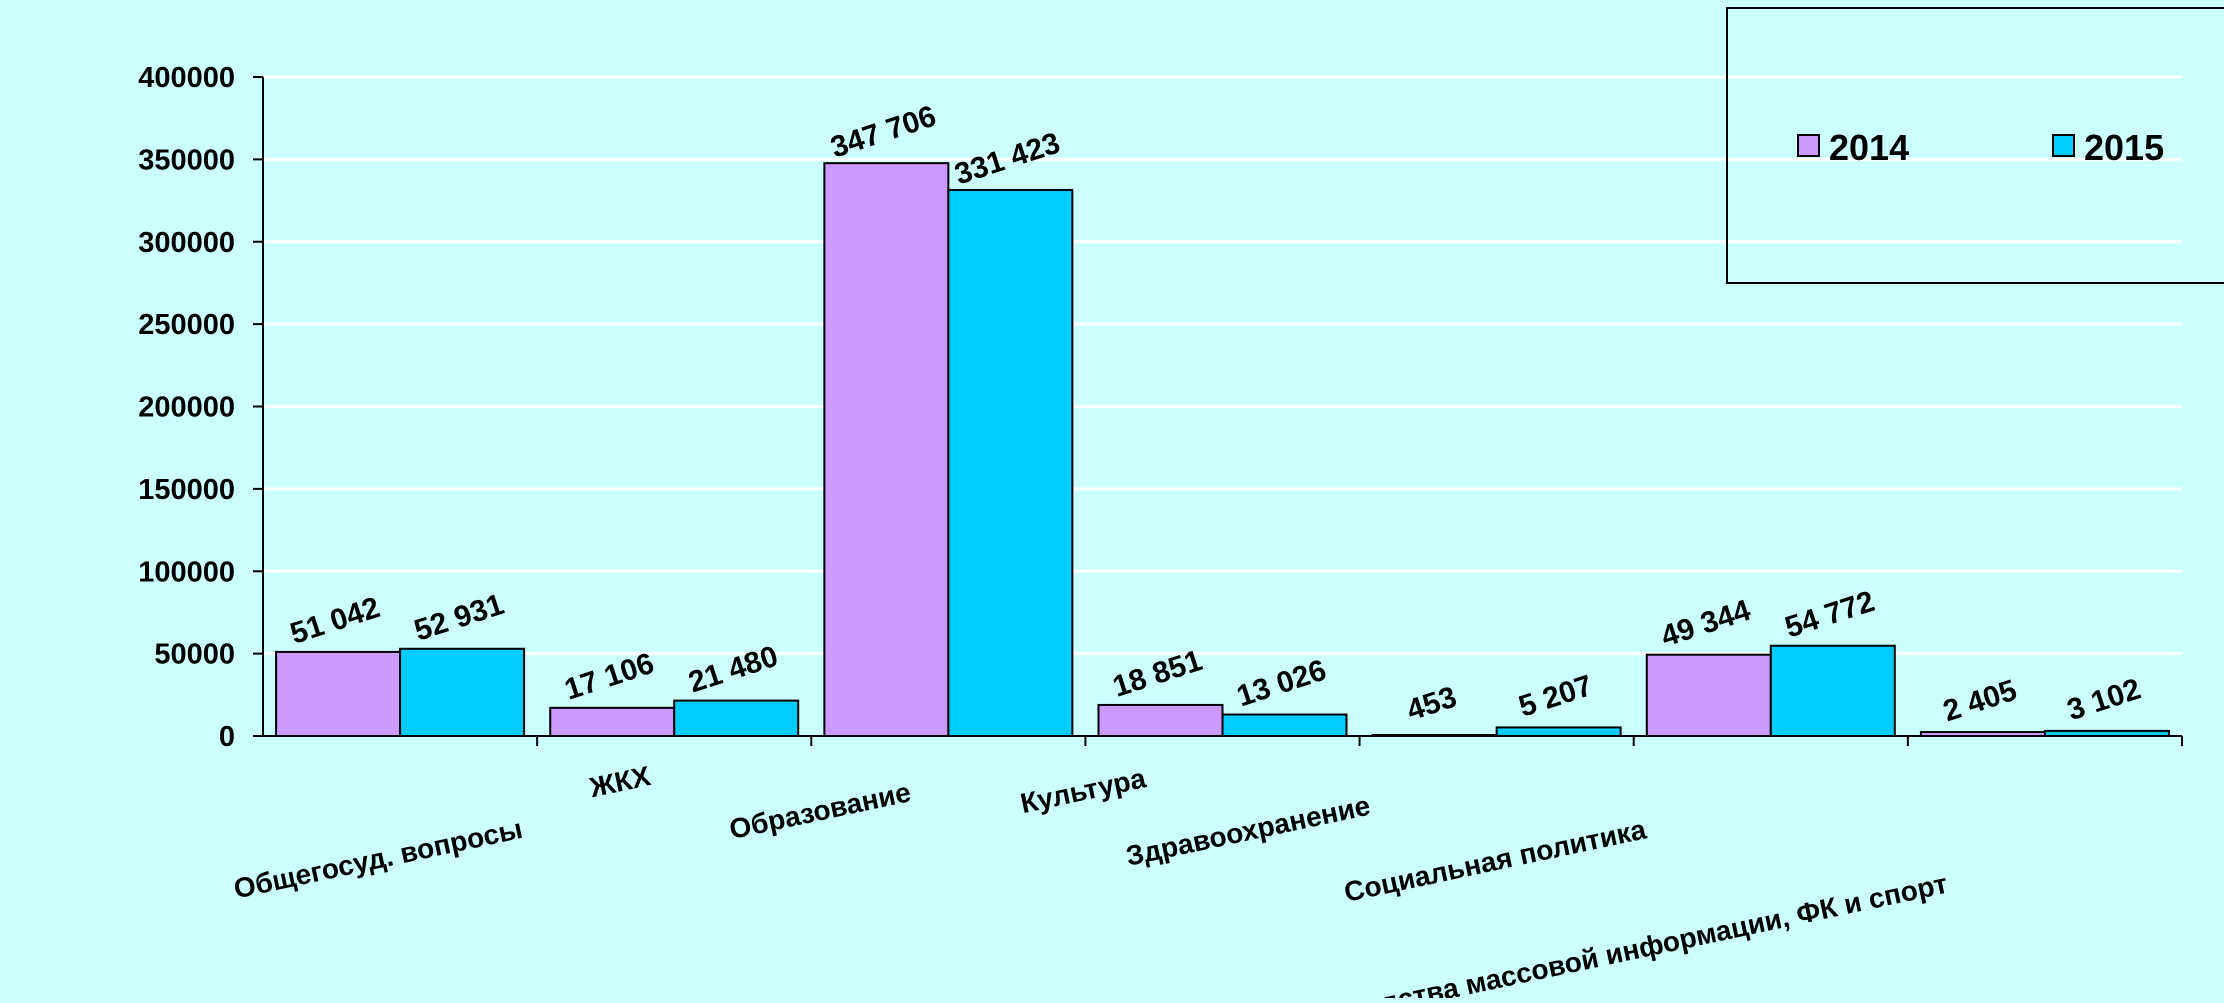 This screenshot has width=2224, height=1003. I want to click on x-tick-label: Здравоохранение, so click(1248, 831).